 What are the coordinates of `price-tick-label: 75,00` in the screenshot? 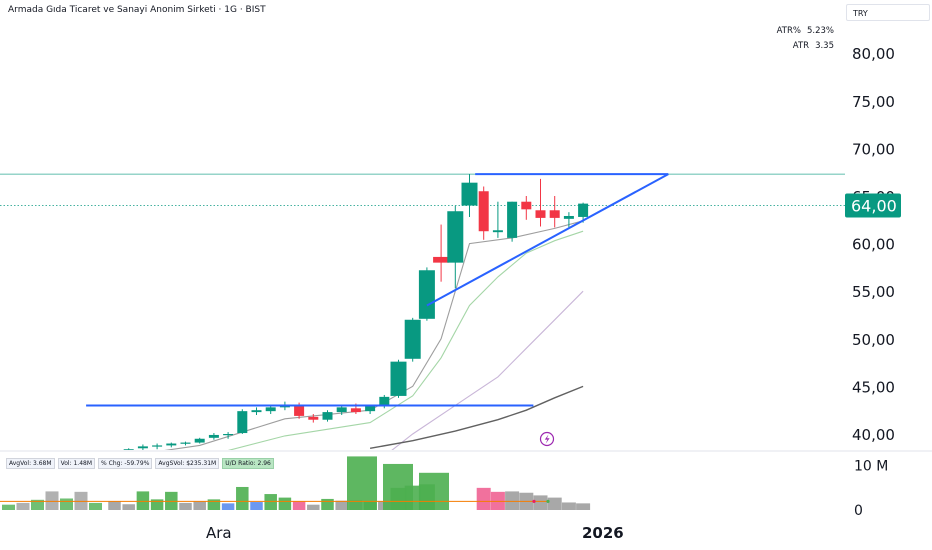 It's located at (873, 102).